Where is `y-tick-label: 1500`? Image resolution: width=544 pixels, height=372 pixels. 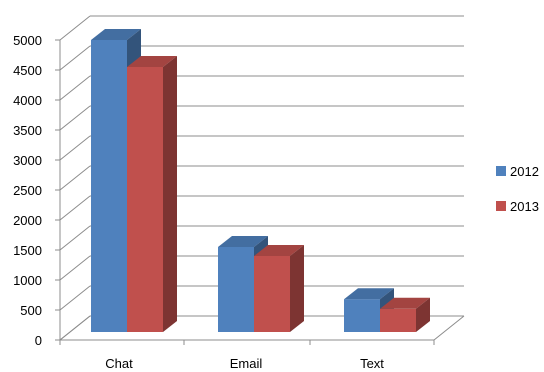 y-tick-label: 1500 is located at coordinates (27, 250).